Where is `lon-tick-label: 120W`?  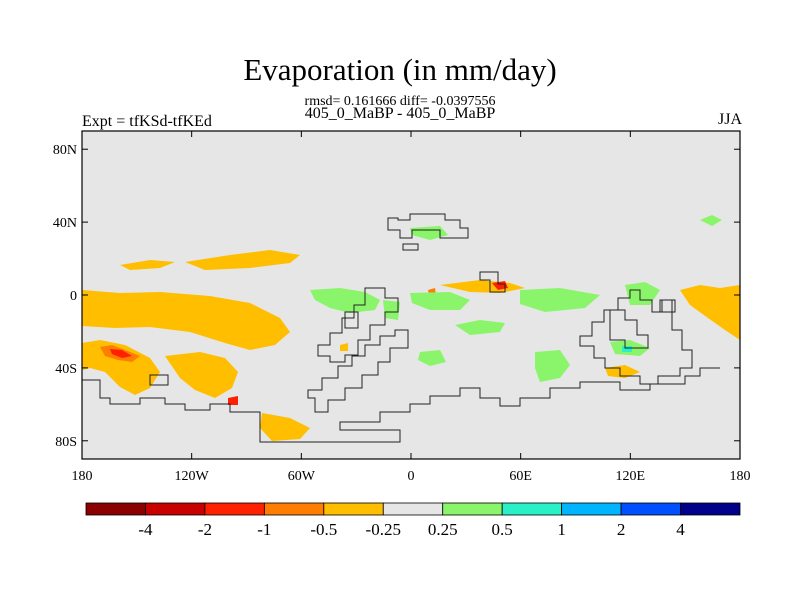
lon-tick-label: 120W is located at coordinates (192, 476).